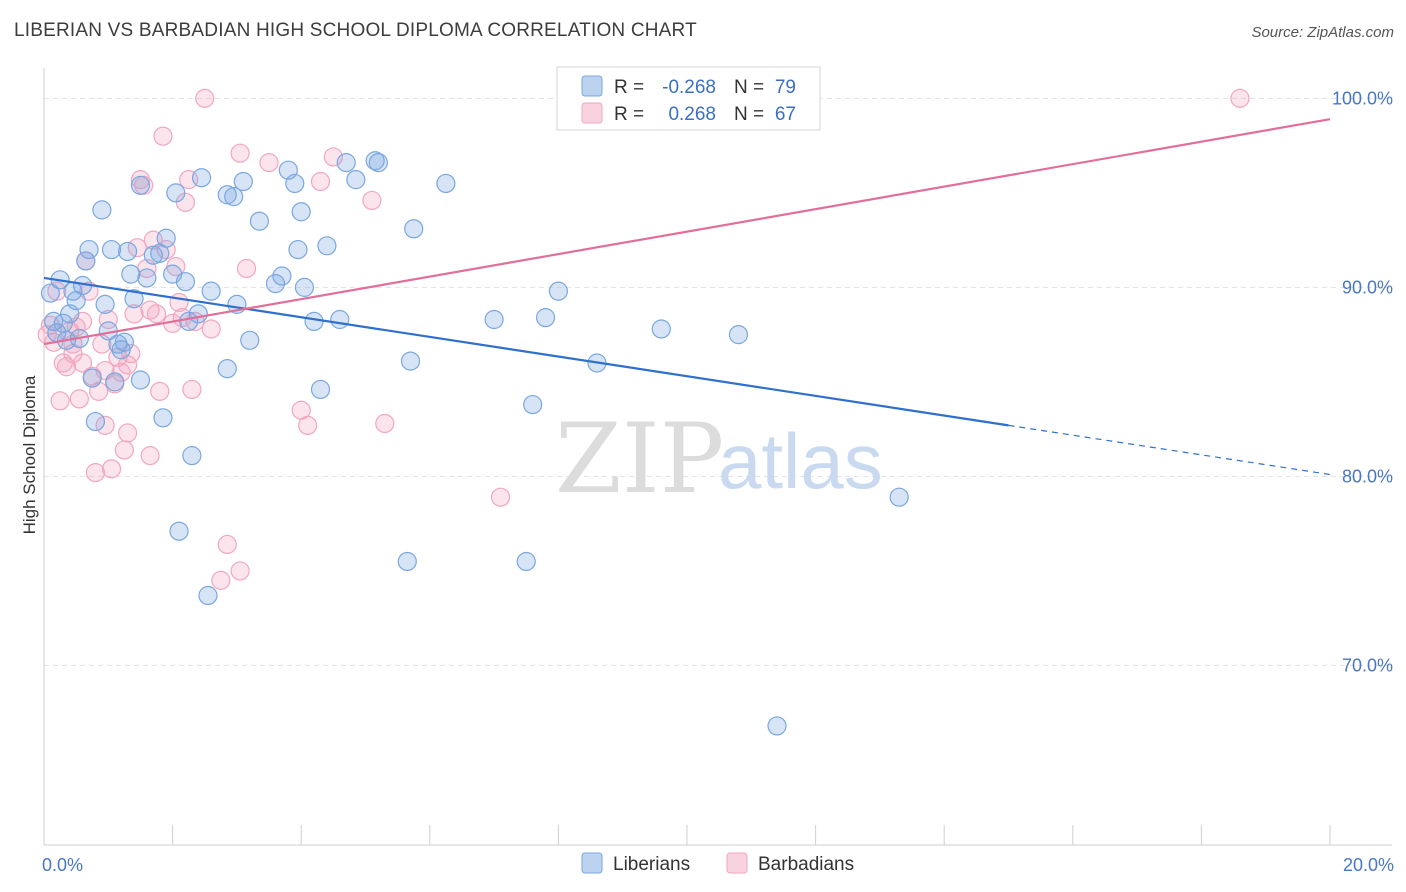 The width and height of the screenshot is (1406, 892). I want to click on y-tick-label-0: 100.0%, so click(1362, 98).